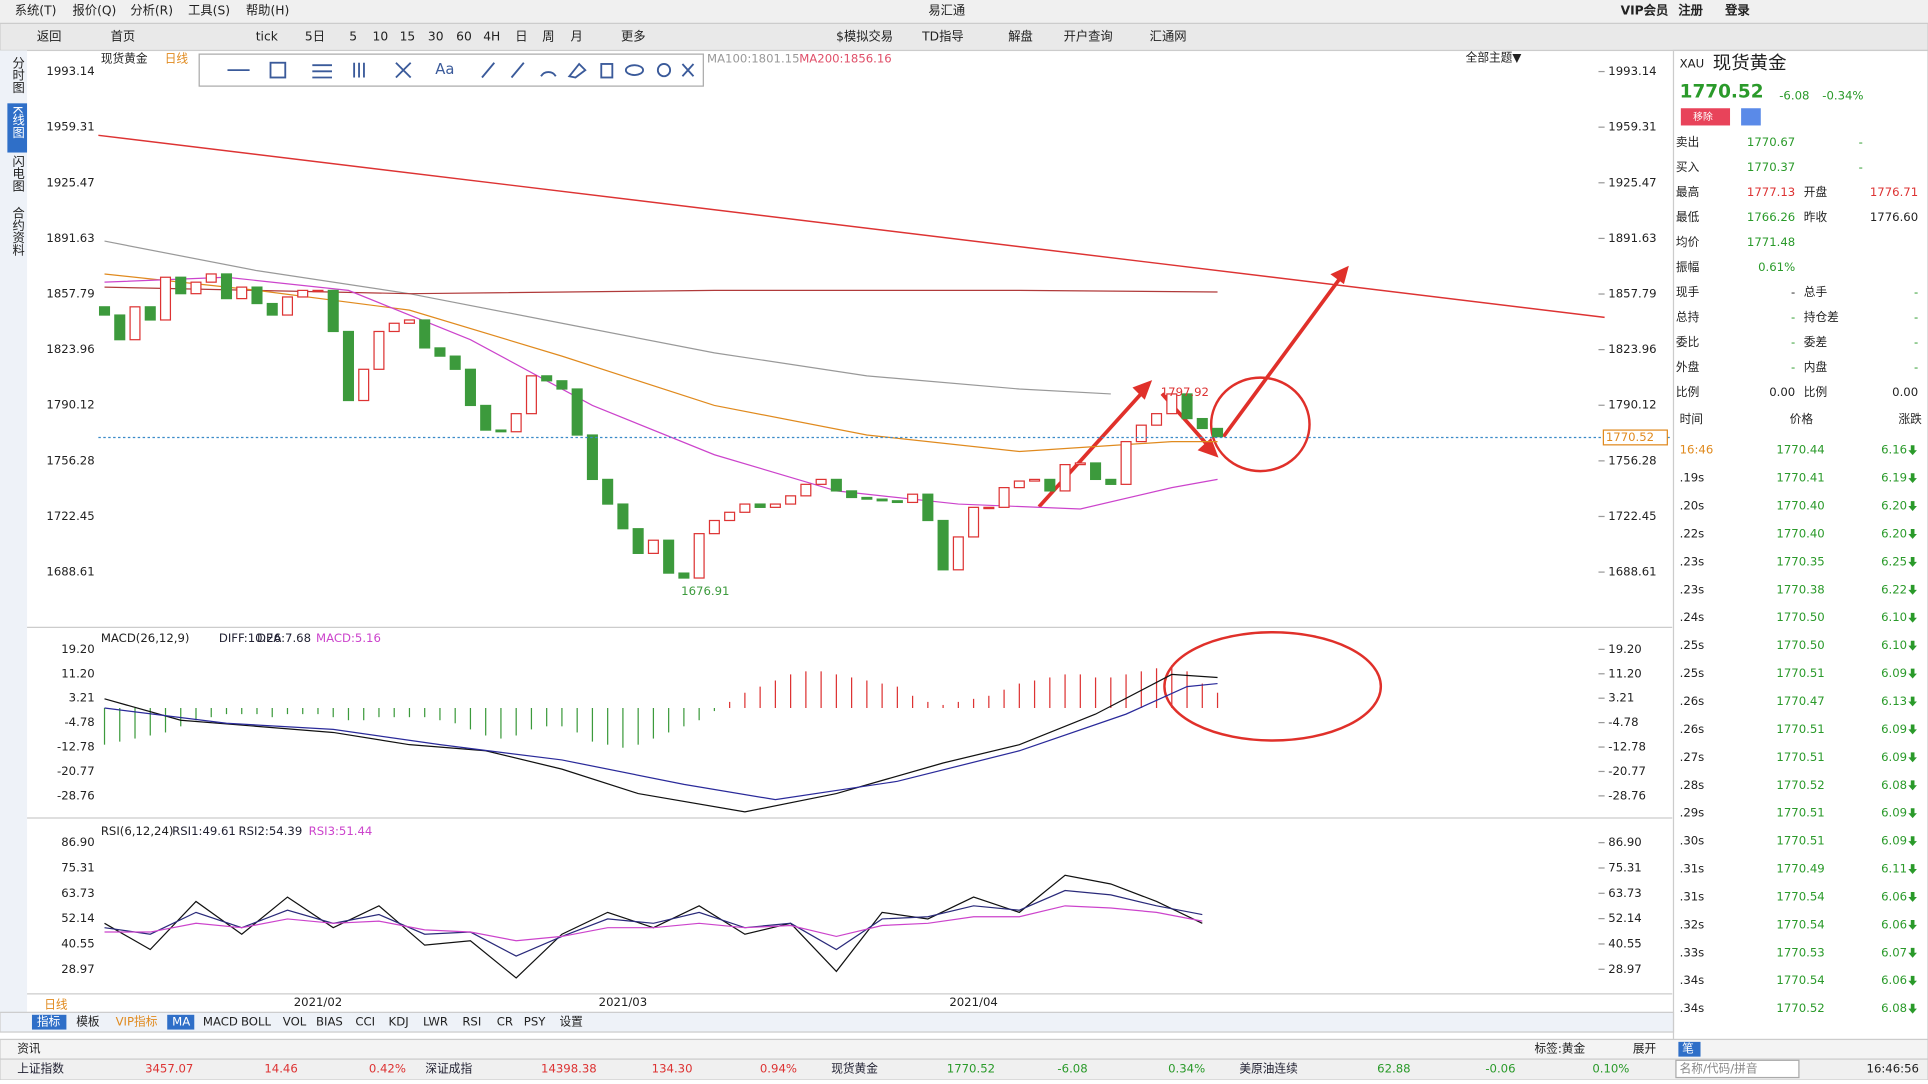 The width and height of the screenshot is (1928, 1084). Describe the element at coordinates (36, 11) in the screenshot. I see `menu-item: 系统(T)` at that location.